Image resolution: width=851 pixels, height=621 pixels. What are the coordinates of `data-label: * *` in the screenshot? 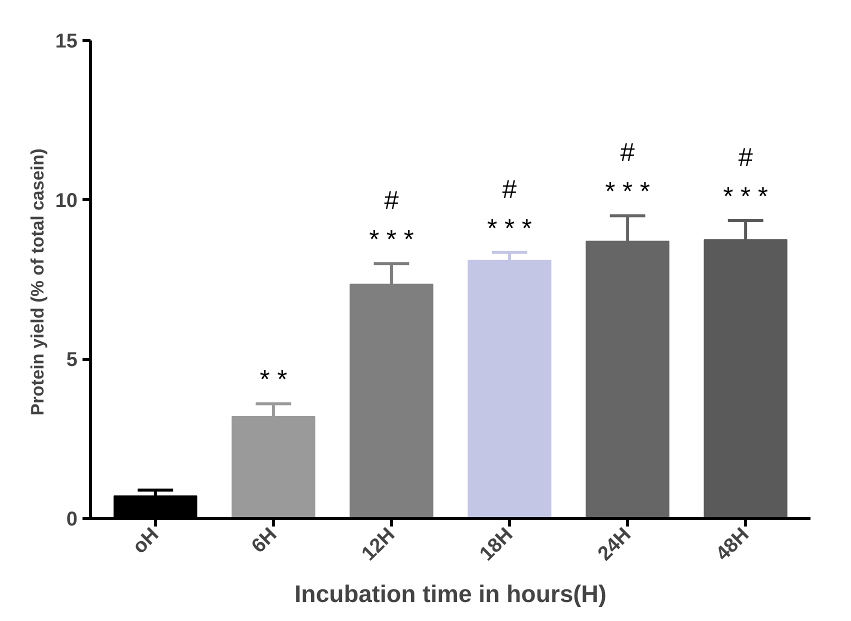 It's located at (274, 379).